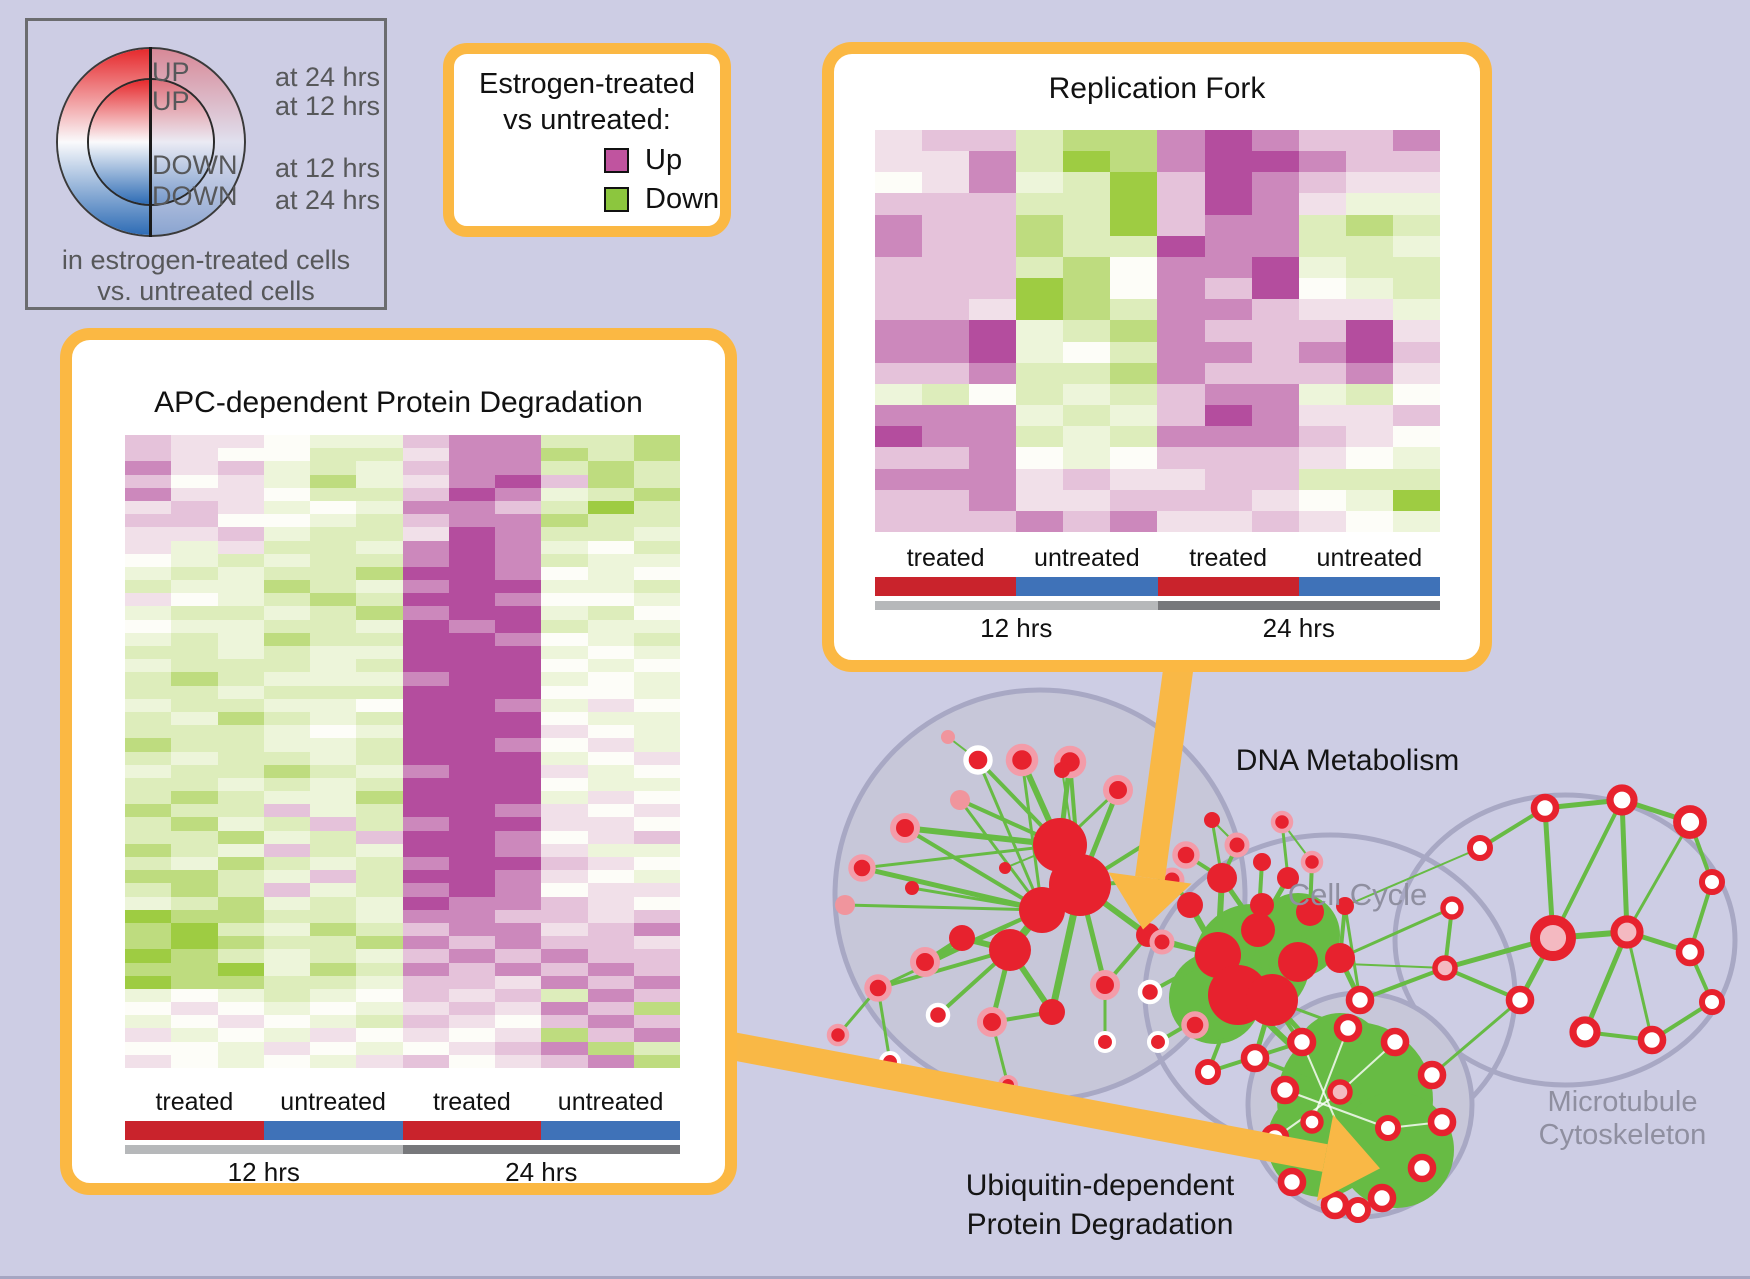 The width and height of the screenshot is (1750, 1279). I want to click on treated-color-bar, so click(1228, 586).